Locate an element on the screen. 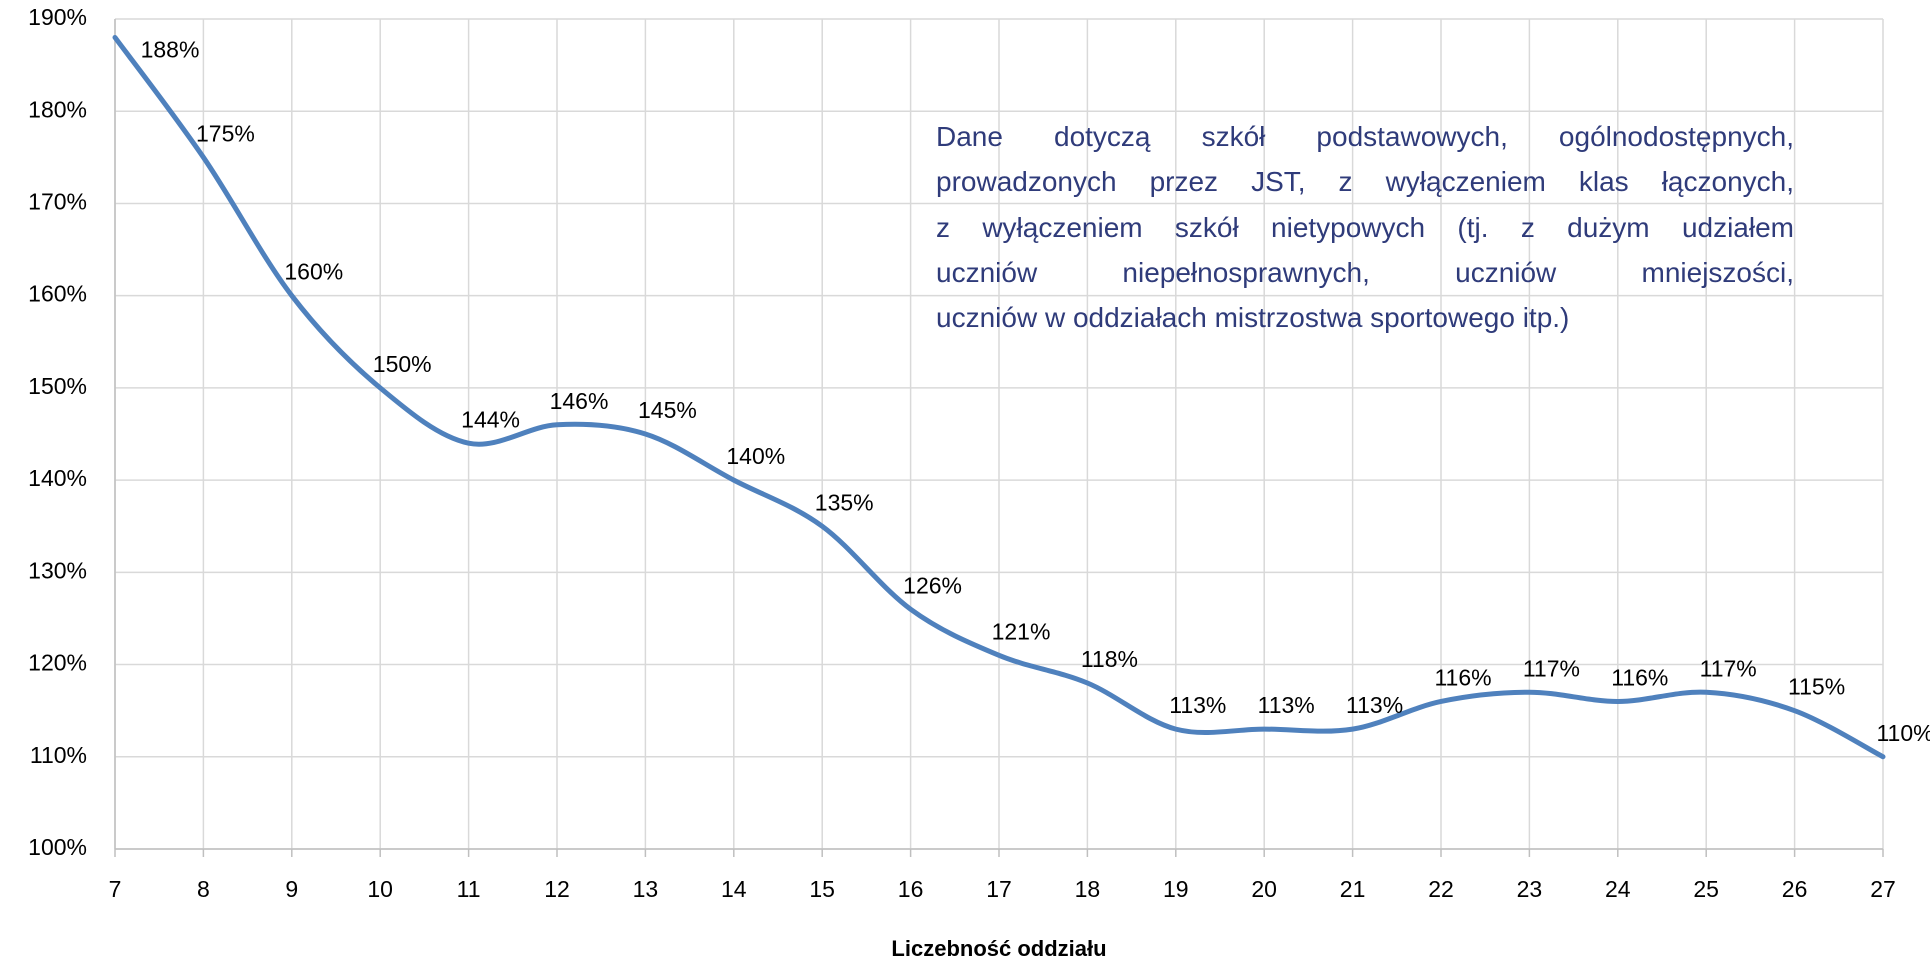 The width and height of the screenshot is (1930, 961). x-tick-label: 11 is located at coordinates (469, 889).